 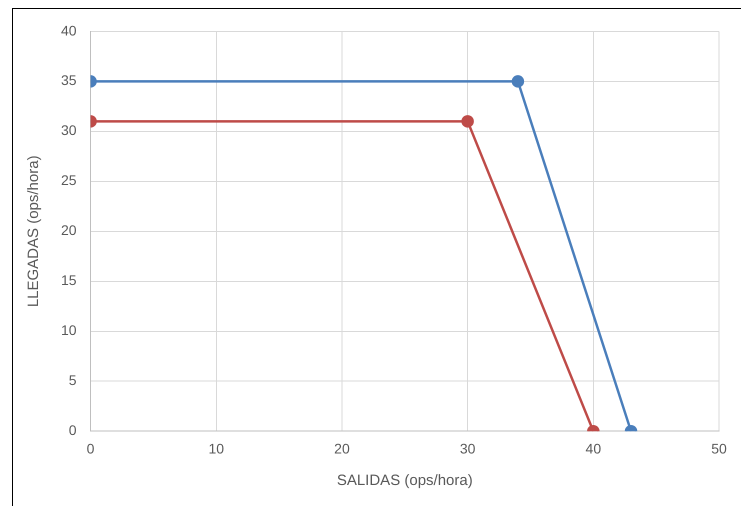 I want to click on y-tick-label: 15, so click(x=68, y=280).